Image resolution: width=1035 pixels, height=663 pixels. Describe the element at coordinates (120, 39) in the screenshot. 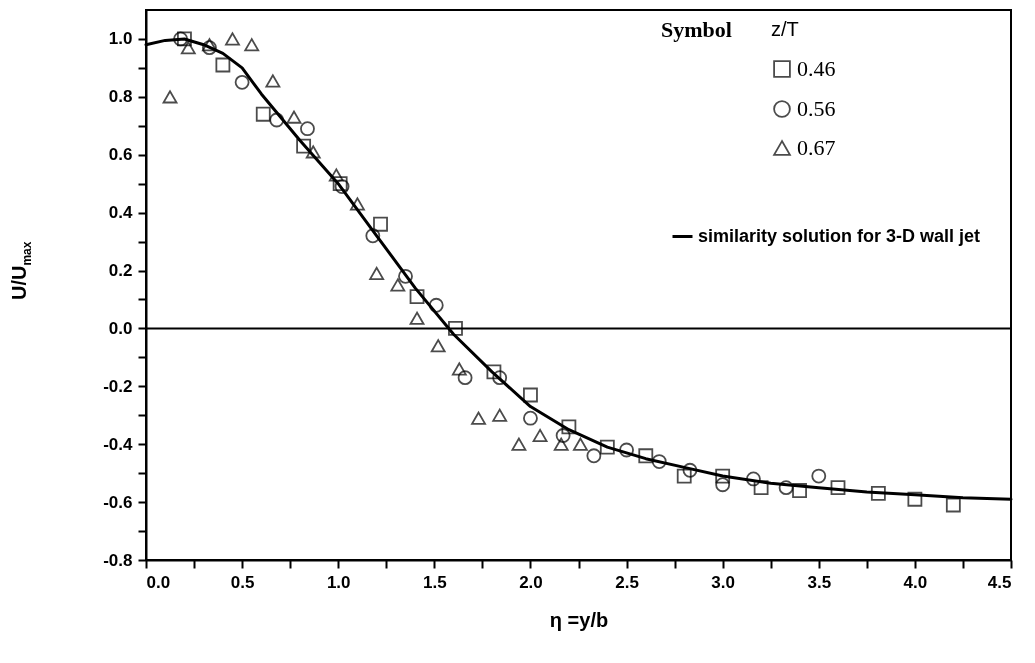

I see `y-tick-label: 1.0` at that location.